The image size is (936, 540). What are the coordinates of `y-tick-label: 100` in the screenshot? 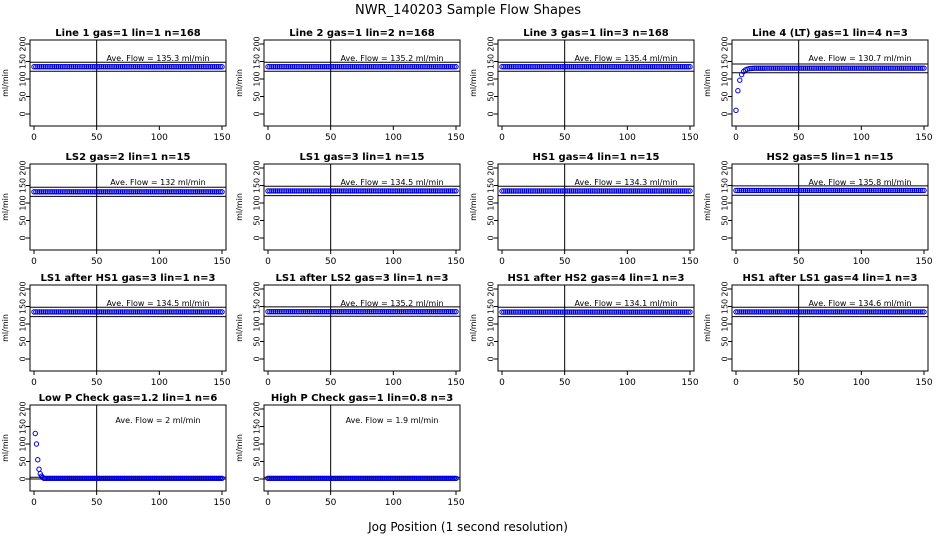 It's located at (257, 443).